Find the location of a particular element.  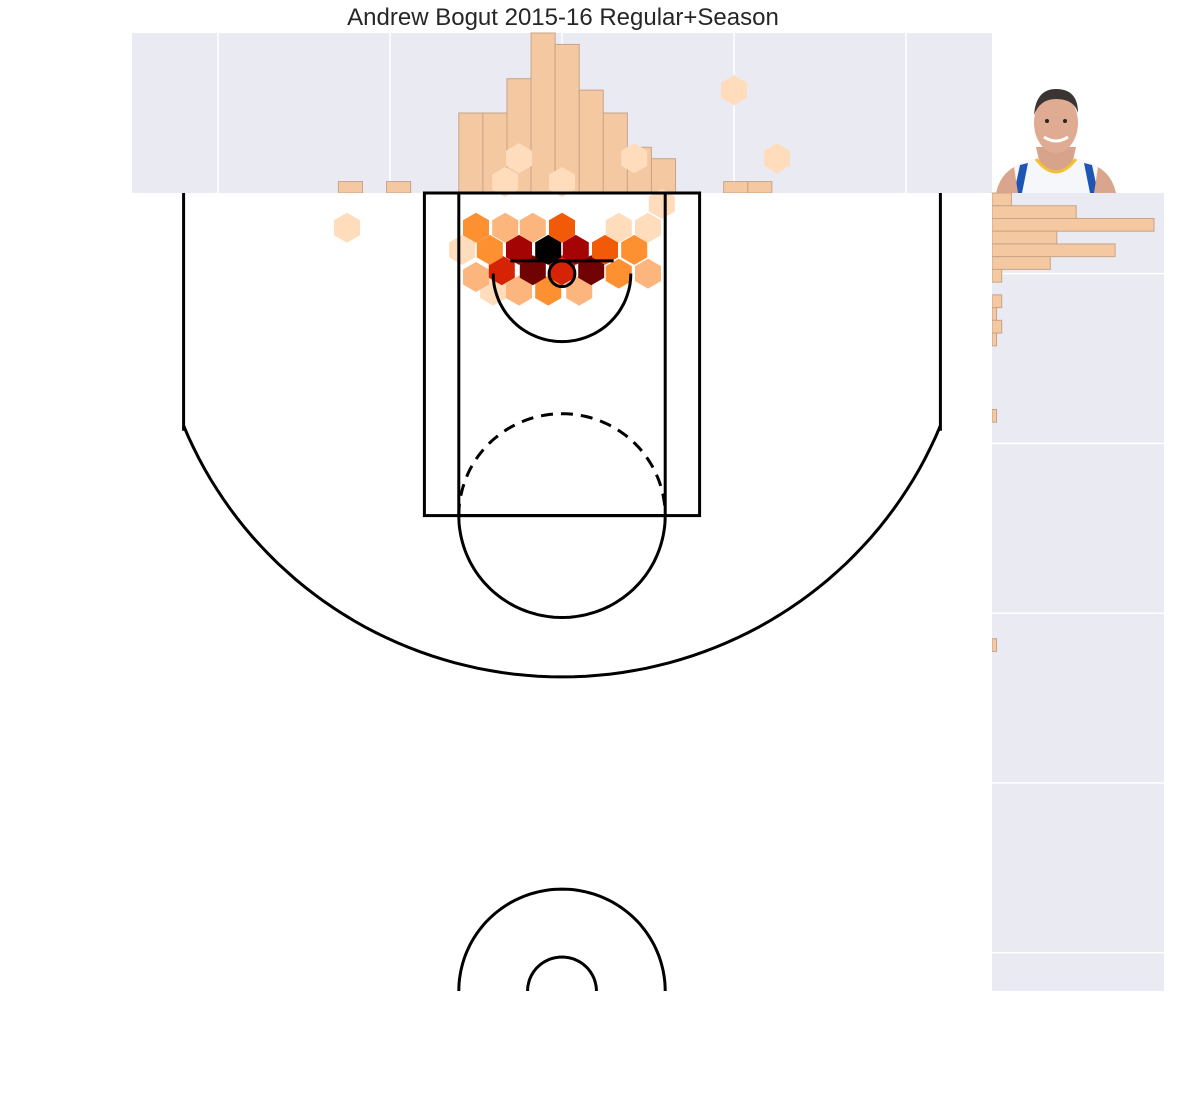

jersey-trim-left is located at coordinates (1021, 178).